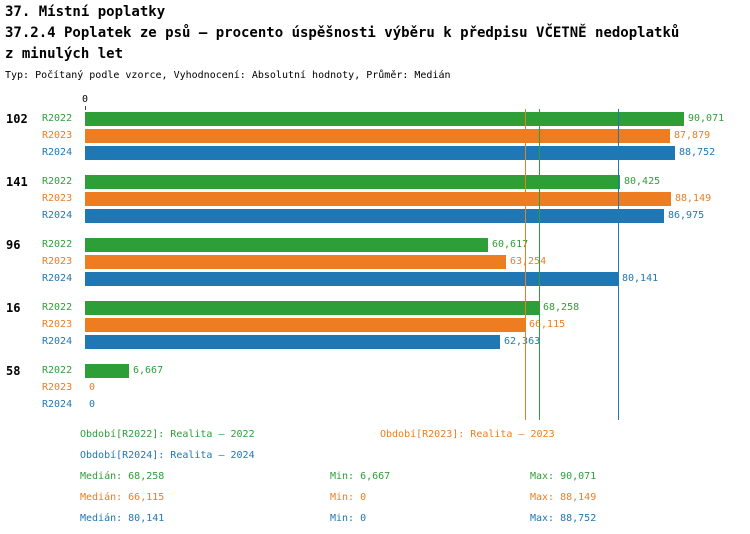  Describe the element at coordinates (85, 99) in the screenshot. I see `axis-zero-label: 0` at that location.